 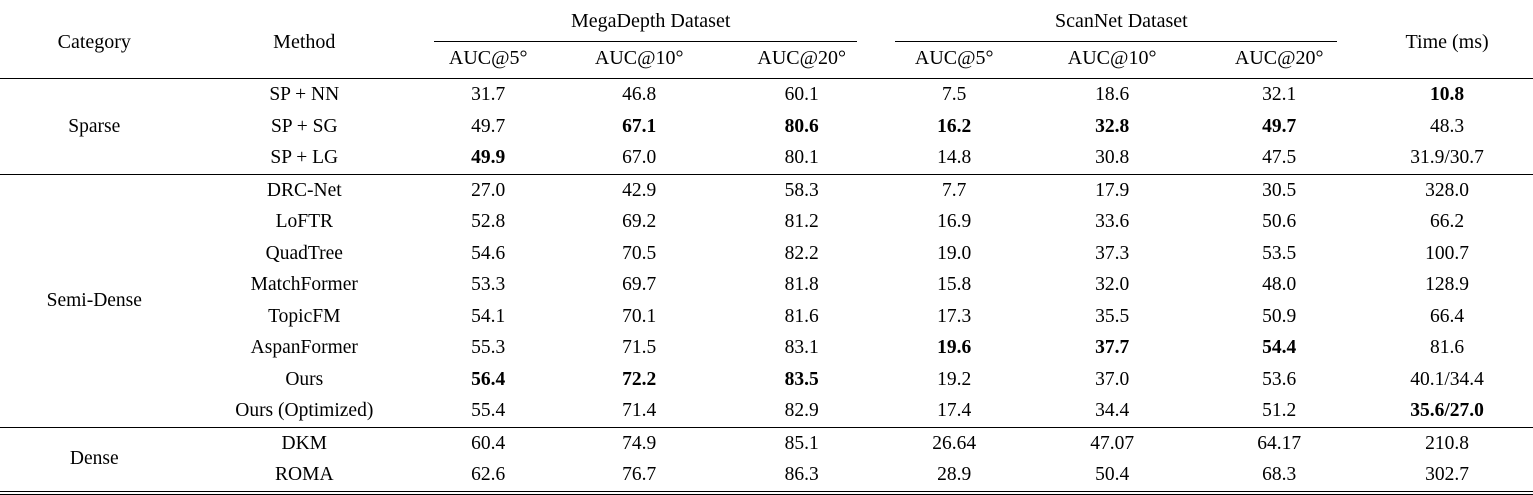 What do you see at coordinates (802, 443) in the screenshot?
I see `value-cell: 85.1` at bounding box center [802, 443].